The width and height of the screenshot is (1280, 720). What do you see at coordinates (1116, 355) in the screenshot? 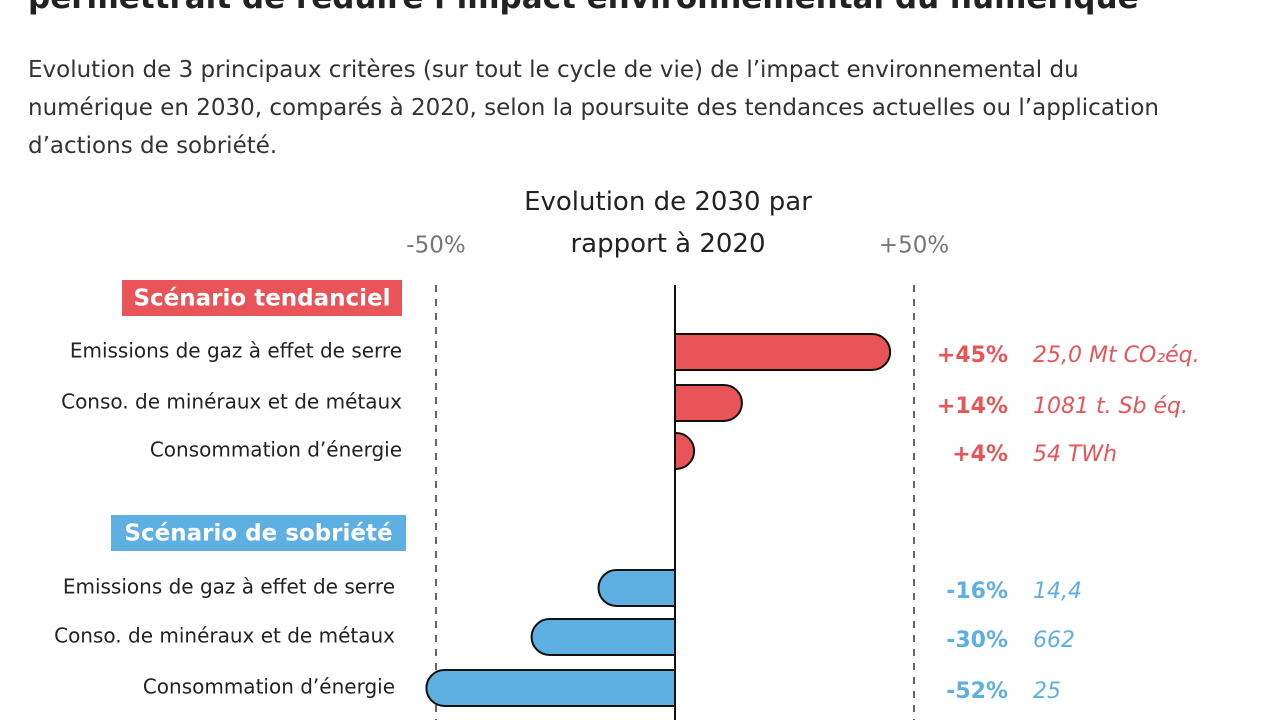
I see `annotation: 25,0 Mt CO₂éq.` at bounding box center [1116, 355].